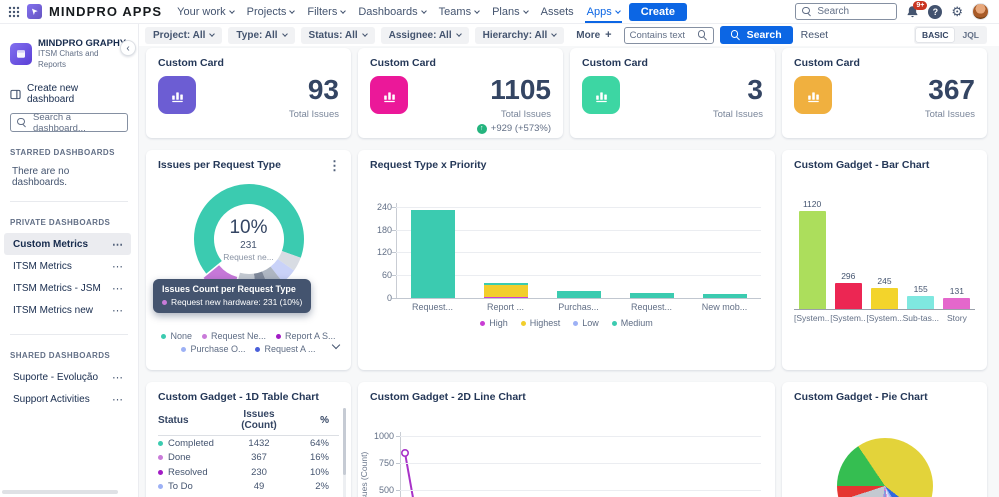 Image resolution: width=999 pixels, height=497 pixels. What do you see at coordinates (520, 89) in the screenshot?
I see `card-value: 1105` at bounding box center [520, 89].